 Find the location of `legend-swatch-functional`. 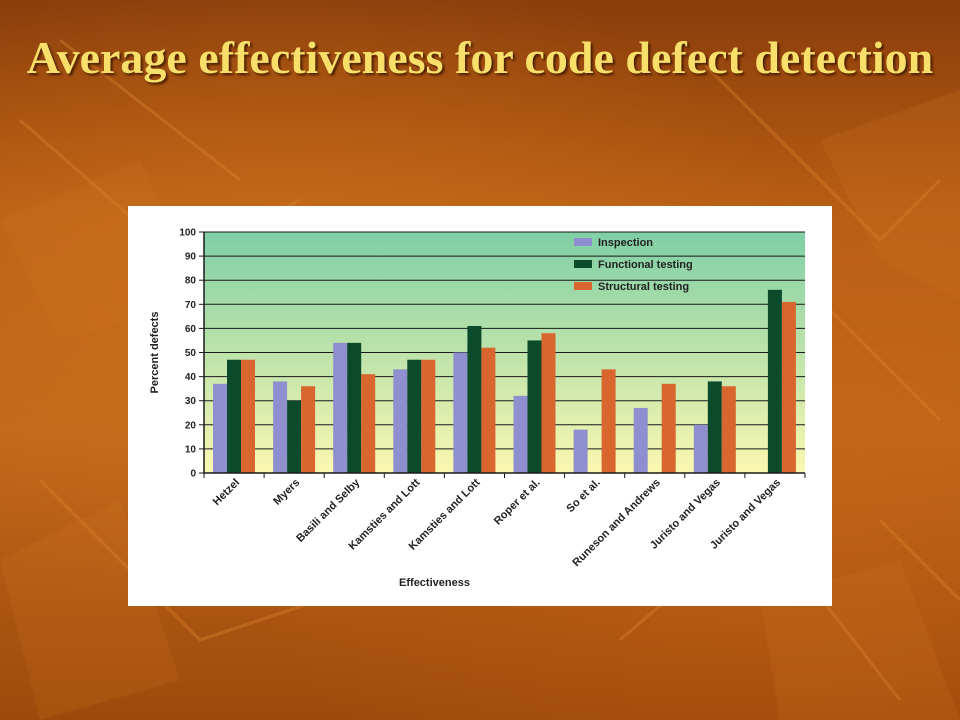

legend-swatch-functional is located at coordinates (583, 264).